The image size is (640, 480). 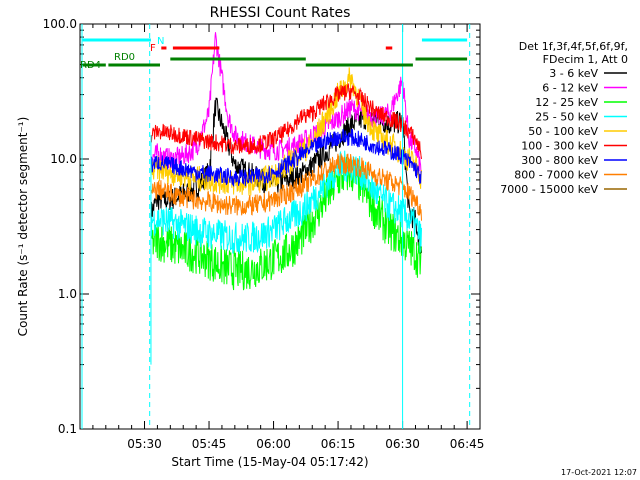 What do you see at coordinates (338, 444) in the screenshot?
I see `x-tick-label: 06:15` at bounding box center [338, 444].